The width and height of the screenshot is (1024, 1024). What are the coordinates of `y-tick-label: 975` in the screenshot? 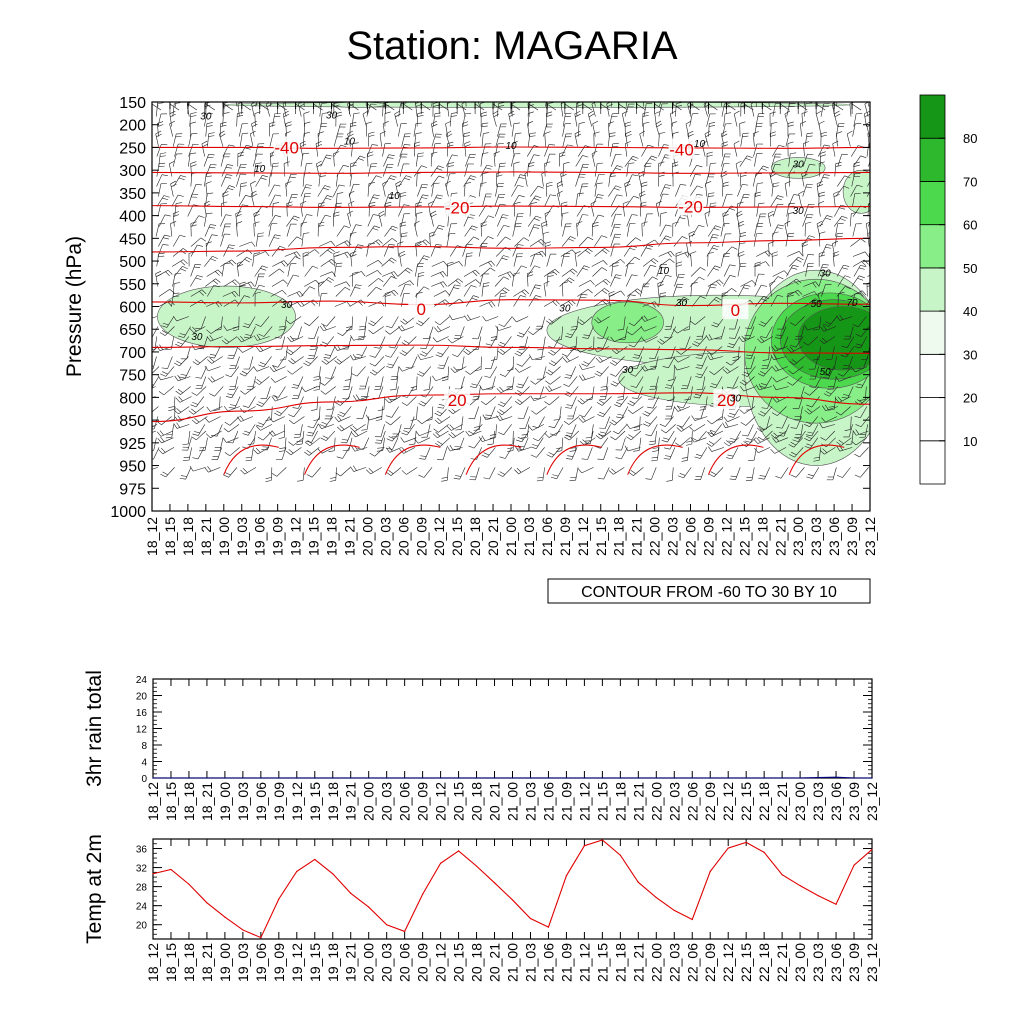 It's located at (132, 489).